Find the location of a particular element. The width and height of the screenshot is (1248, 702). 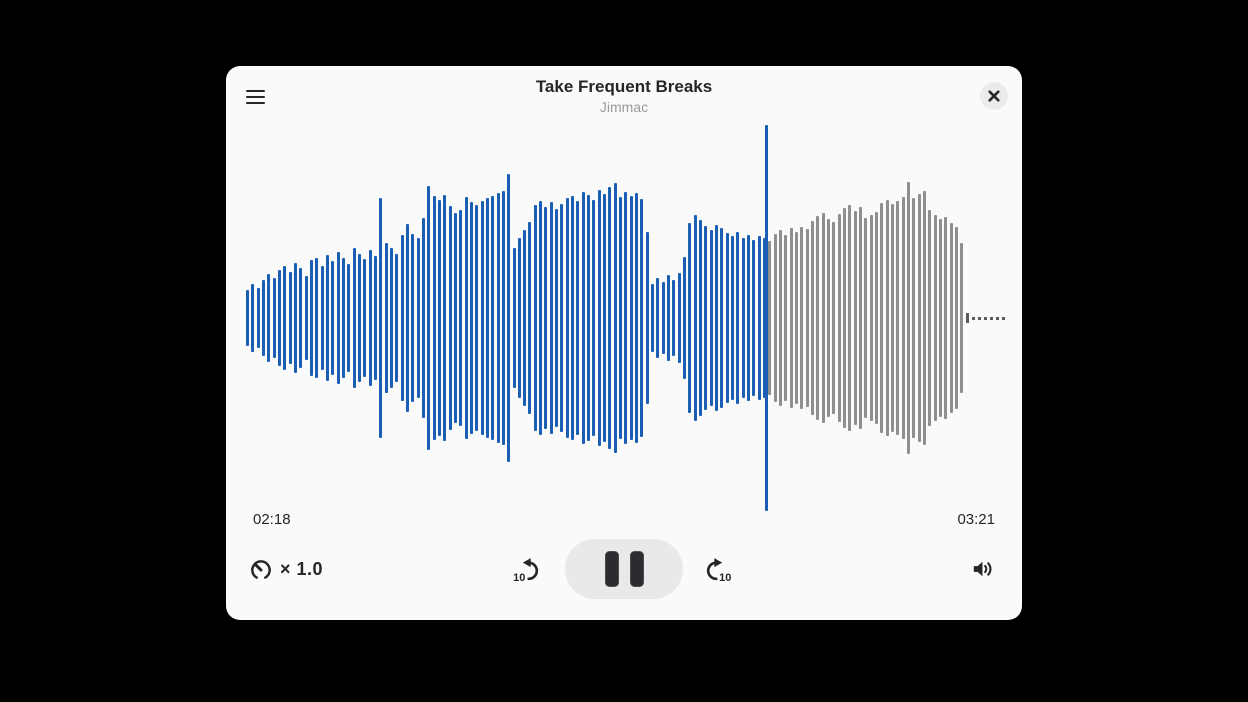

menu-button is located at coordinates (255, 97).